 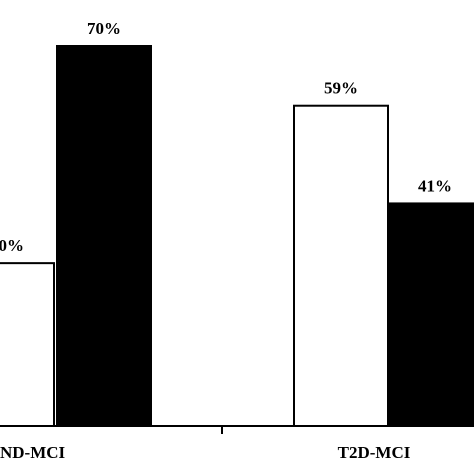 I want to click on data-label: 41%, so click(x=435, y=185).